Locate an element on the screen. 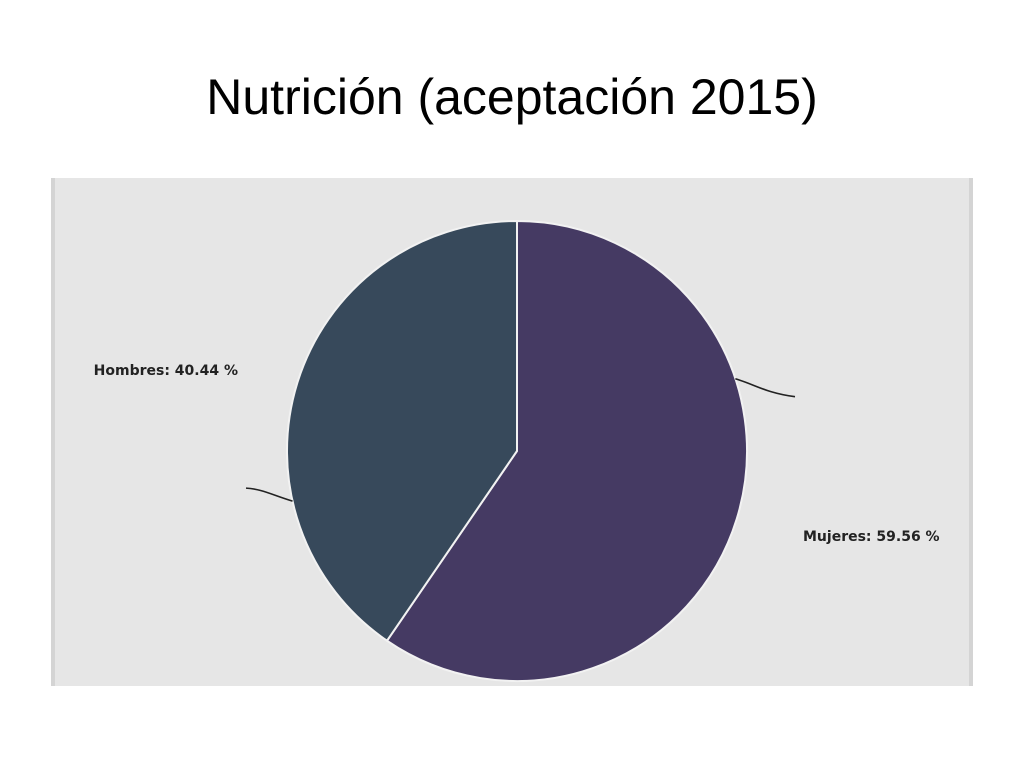 The width and height of the screenshot is (1024, 768). pie-slice-hombres is located at coordinates (402, 431).